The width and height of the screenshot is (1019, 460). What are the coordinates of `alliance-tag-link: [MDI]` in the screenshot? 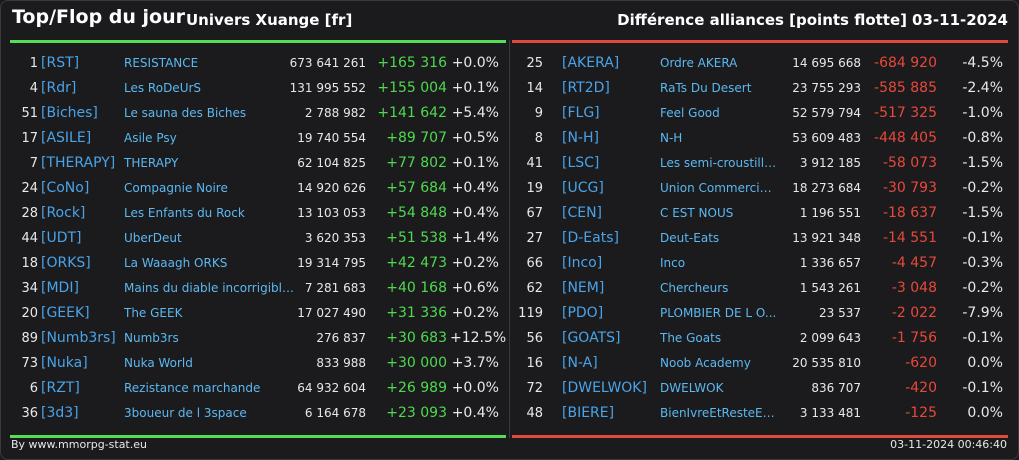 It's located at (60, 288).